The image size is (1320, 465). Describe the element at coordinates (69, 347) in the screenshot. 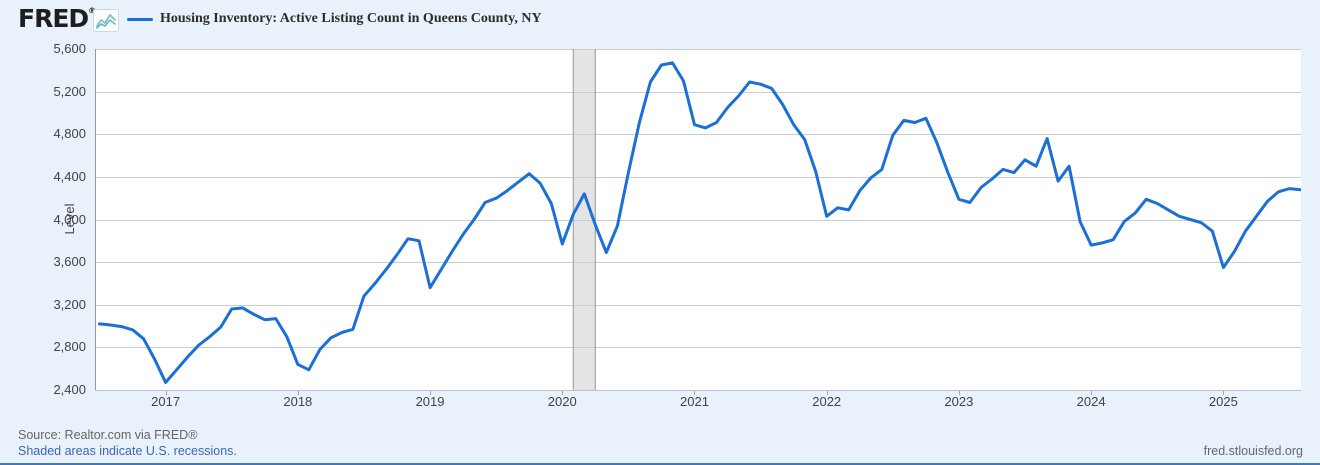

I see `y-tick-label: 2,800` at that location.